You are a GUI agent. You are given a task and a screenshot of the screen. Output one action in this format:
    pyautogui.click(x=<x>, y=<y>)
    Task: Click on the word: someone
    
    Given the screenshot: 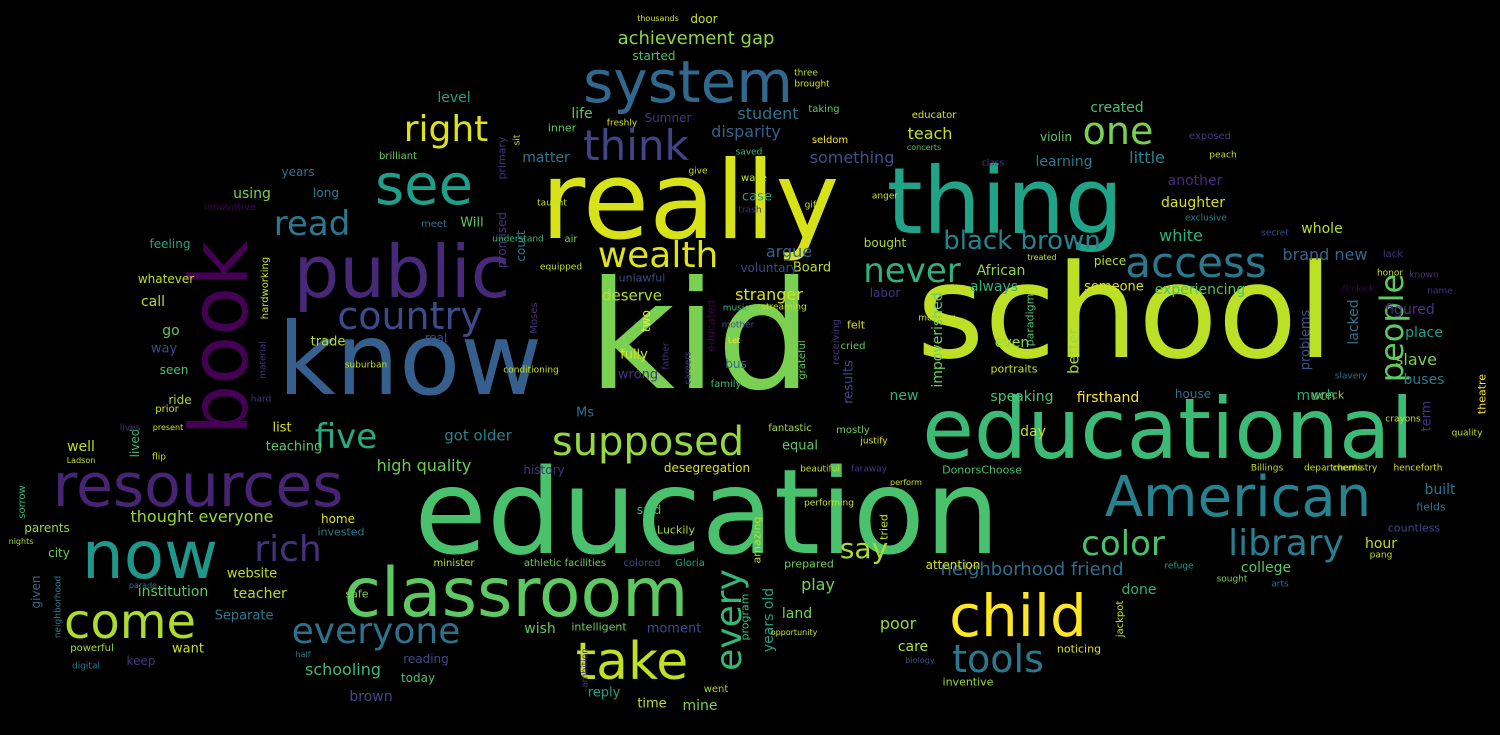 What is the action you would take?
    pyautogui.click(x=1114, y=287)
    